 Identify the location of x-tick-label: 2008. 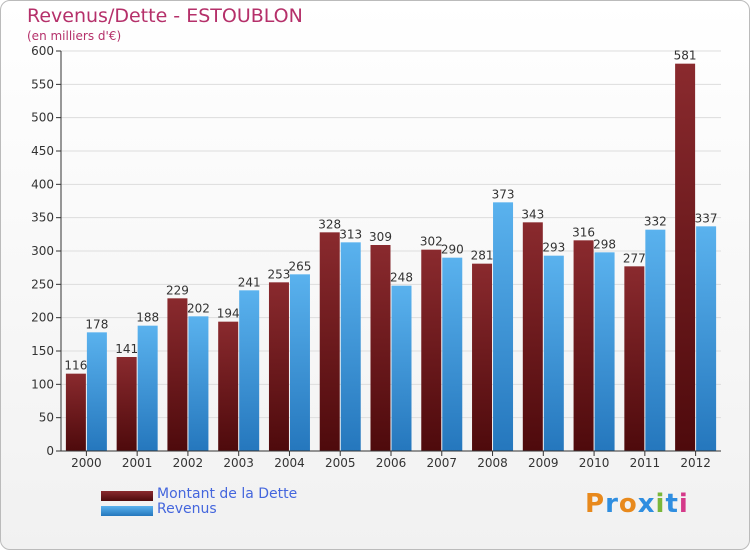
(492, 463).